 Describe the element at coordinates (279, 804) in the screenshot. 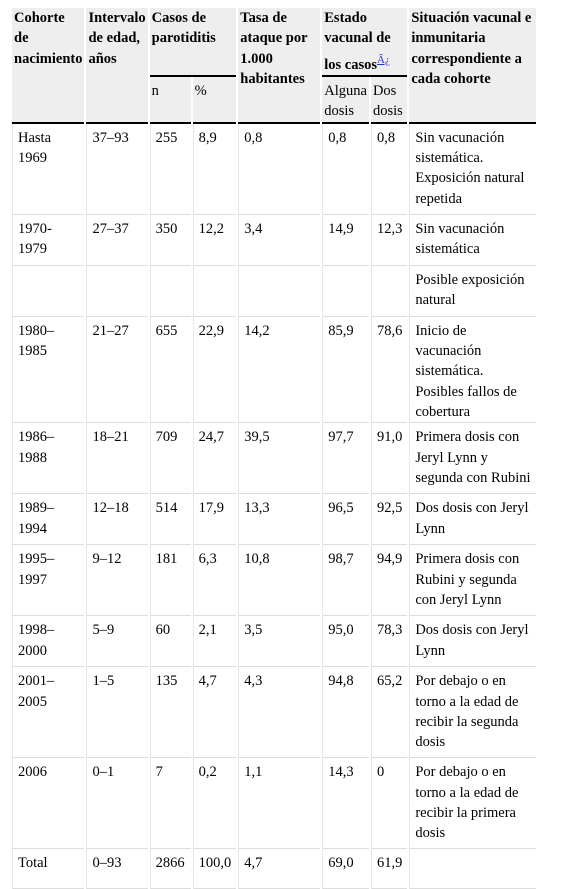

I see `table-cell: 1,1` at that location.